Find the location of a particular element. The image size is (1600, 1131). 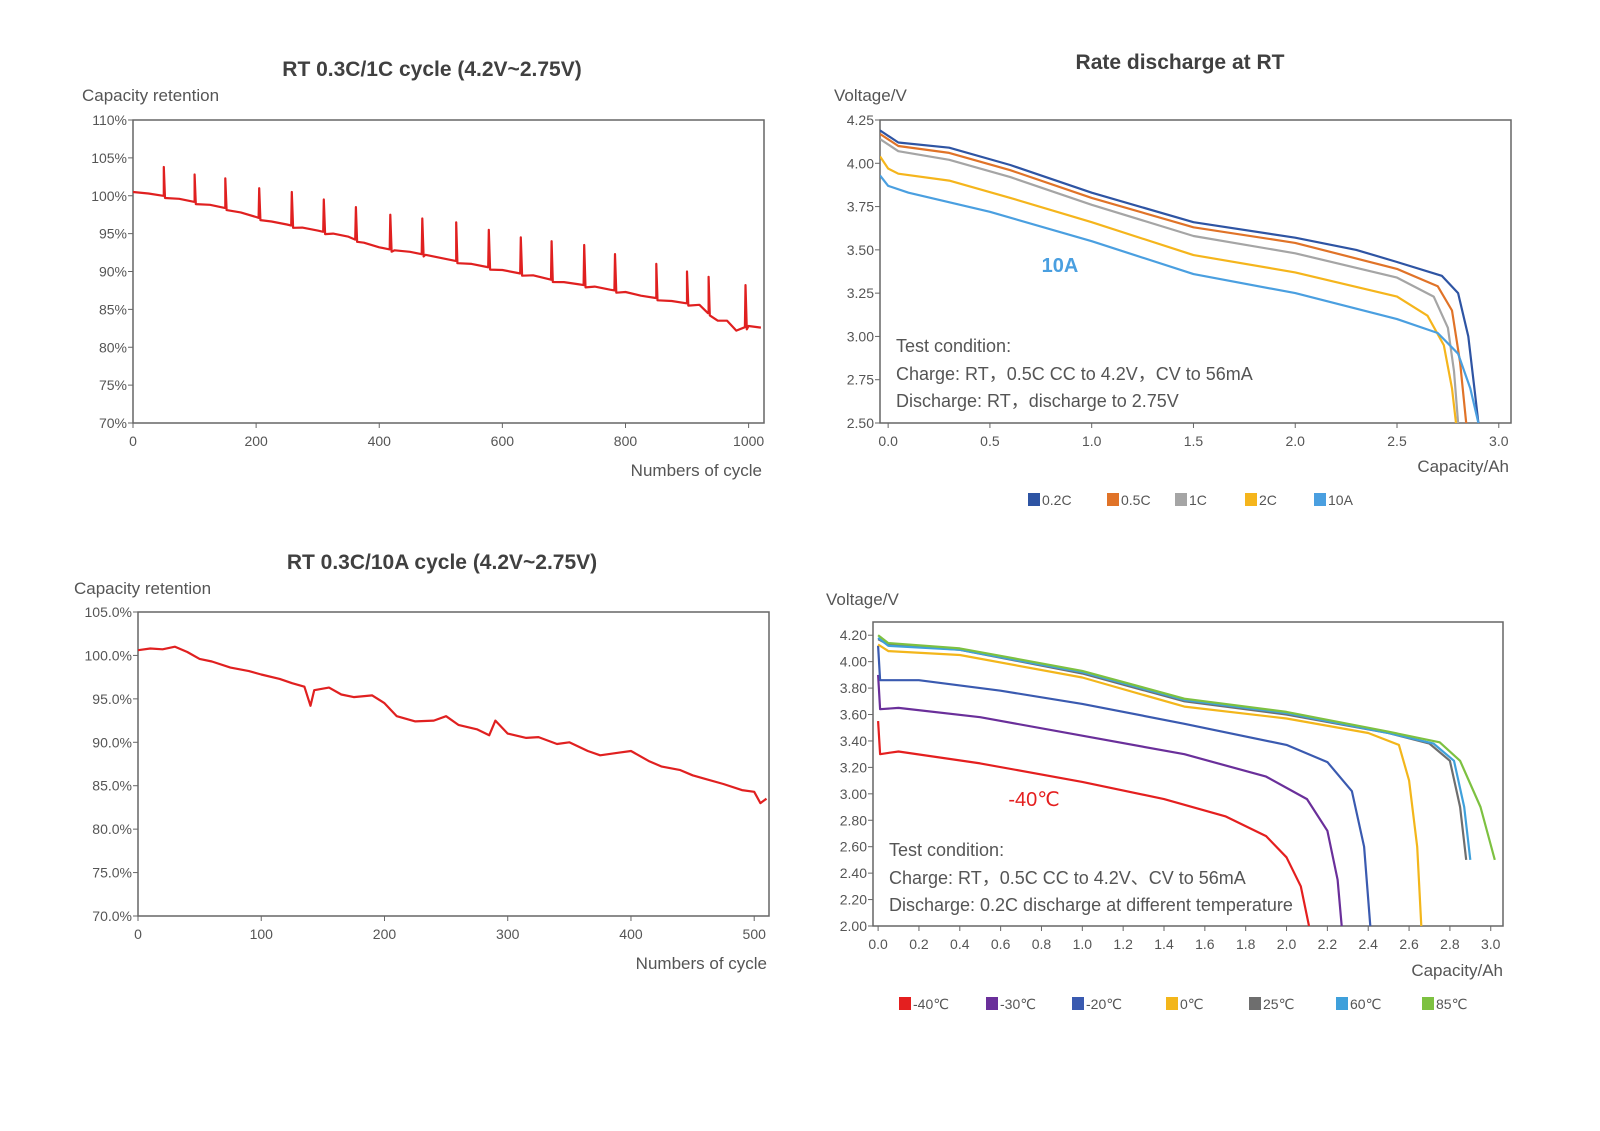

x-tick-label: 1.4 is located at coordinates (1164, 944).